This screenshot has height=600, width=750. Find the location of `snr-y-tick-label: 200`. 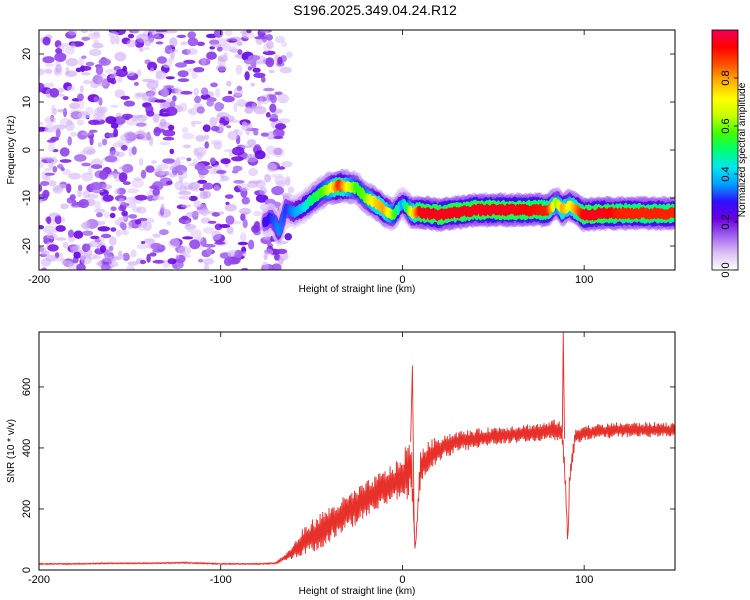

snr-y-tick-label: 200 is located at coordinates (27, 509).